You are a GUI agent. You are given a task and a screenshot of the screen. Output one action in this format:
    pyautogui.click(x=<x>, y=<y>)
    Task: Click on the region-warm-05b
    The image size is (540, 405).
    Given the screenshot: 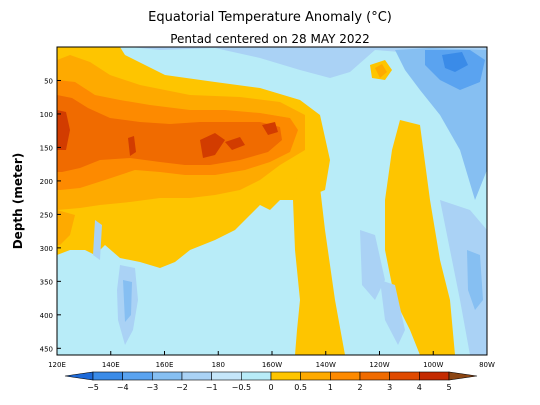 What is the action you would take?
    pyautogui.click(x=66, y=227)
    